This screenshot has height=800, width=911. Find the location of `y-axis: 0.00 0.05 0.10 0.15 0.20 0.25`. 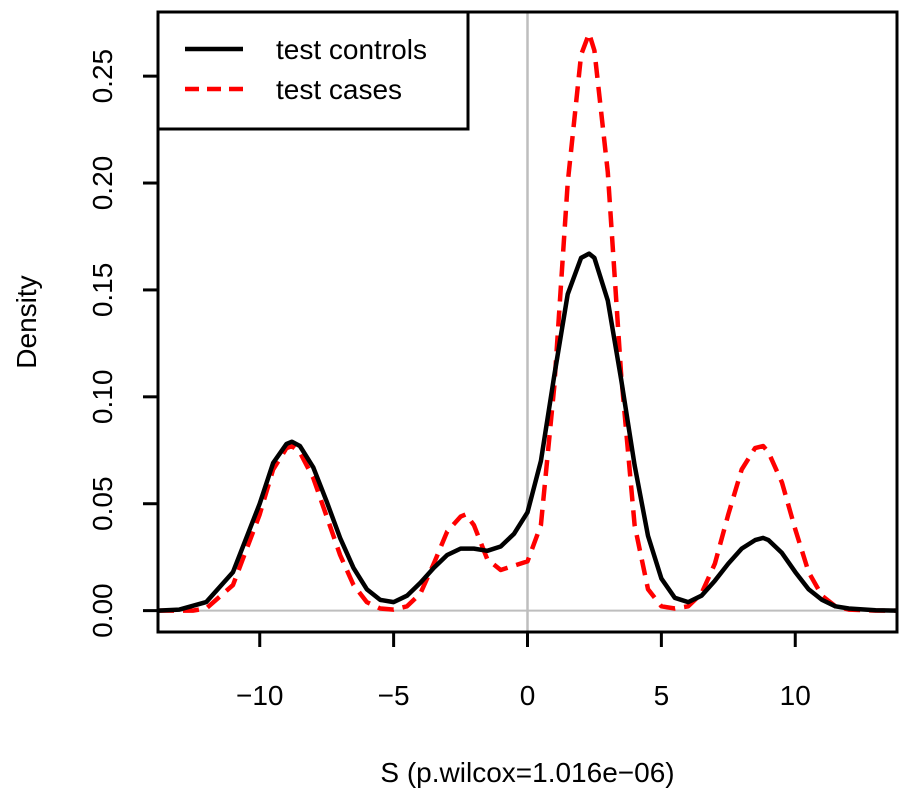

y-axis: 0.00 0.05 0.10 0.15 0.20 0.25 is located at coordinates (123, 343).